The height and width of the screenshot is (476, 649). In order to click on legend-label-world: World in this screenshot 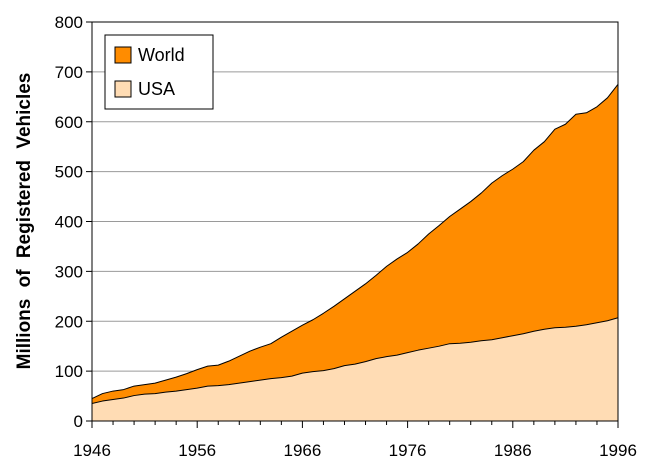, I will do `click(161, 55)`.